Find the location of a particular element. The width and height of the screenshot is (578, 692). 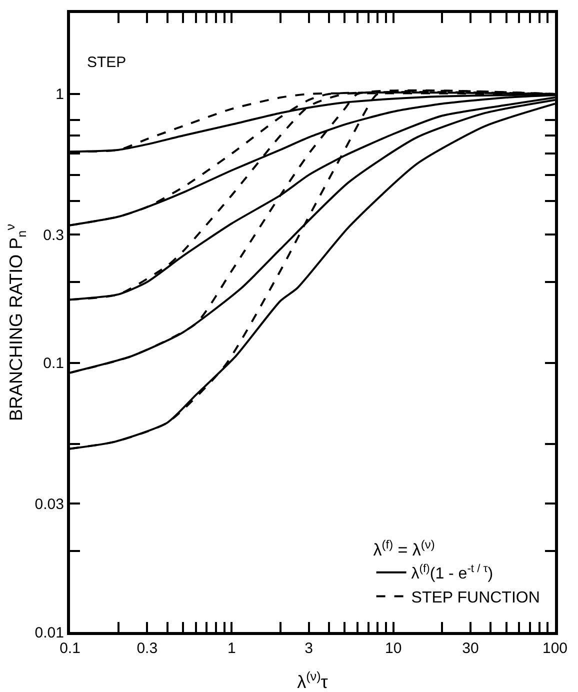

y-tick-label: 0.1 is located at coordinates (53, 363).